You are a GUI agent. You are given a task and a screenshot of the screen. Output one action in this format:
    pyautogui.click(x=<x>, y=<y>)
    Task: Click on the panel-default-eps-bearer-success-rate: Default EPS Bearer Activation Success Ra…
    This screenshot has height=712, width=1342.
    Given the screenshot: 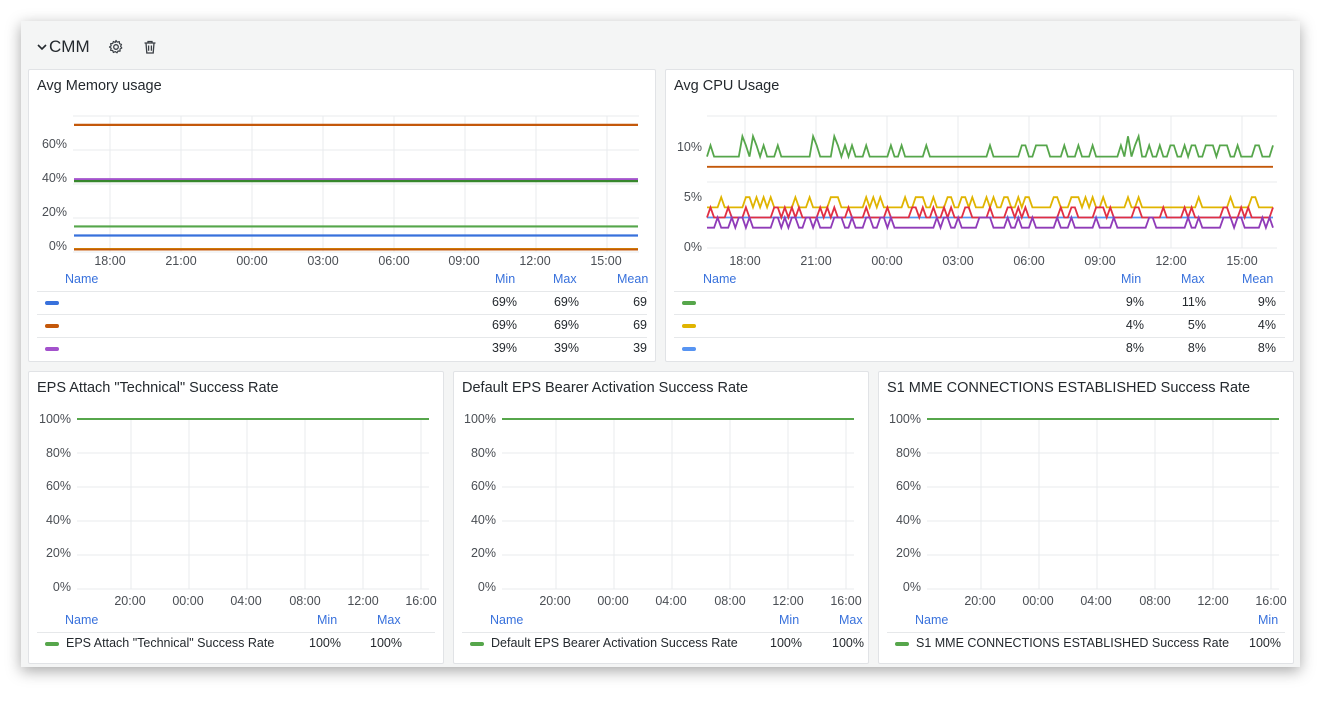 What is the action you would take?
    pyautogui.click(x=661, y=517)
    